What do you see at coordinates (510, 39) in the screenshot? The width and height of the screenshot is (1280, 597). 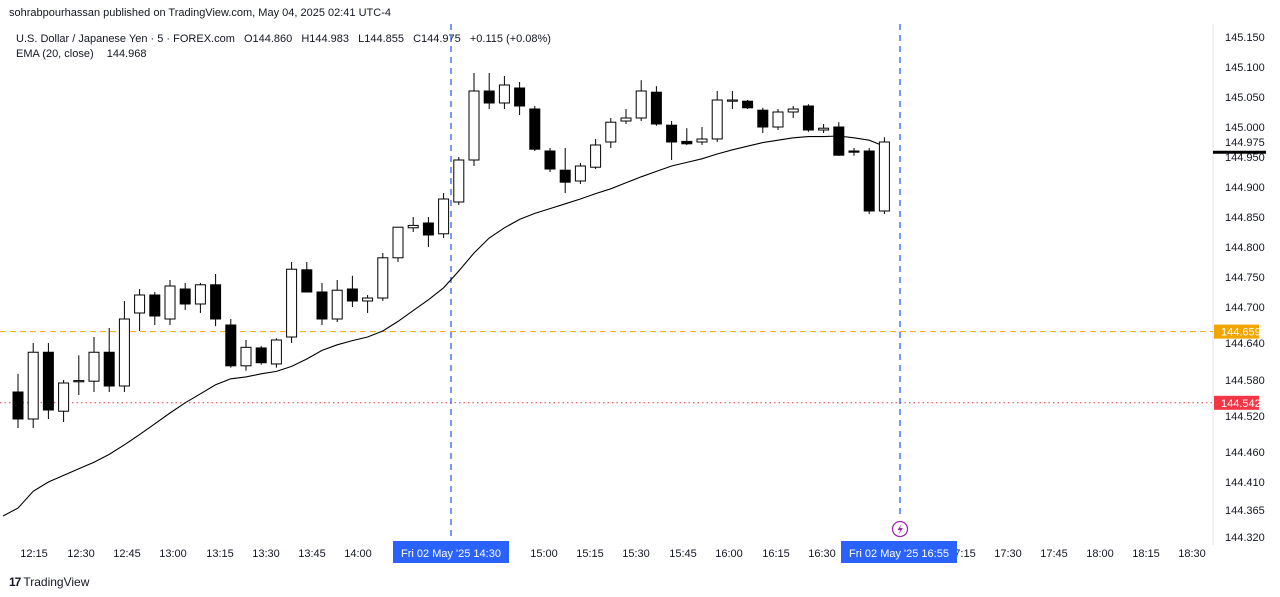 I see `change-value: +0.115 (+0.08%)` at bounding box center [510, 39].